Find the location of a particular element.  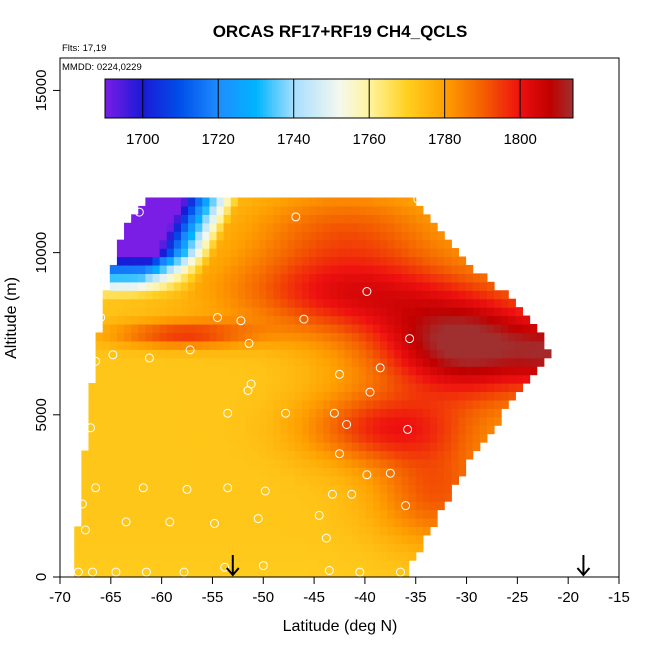

position-arrow is located at coordinates (233, 566).